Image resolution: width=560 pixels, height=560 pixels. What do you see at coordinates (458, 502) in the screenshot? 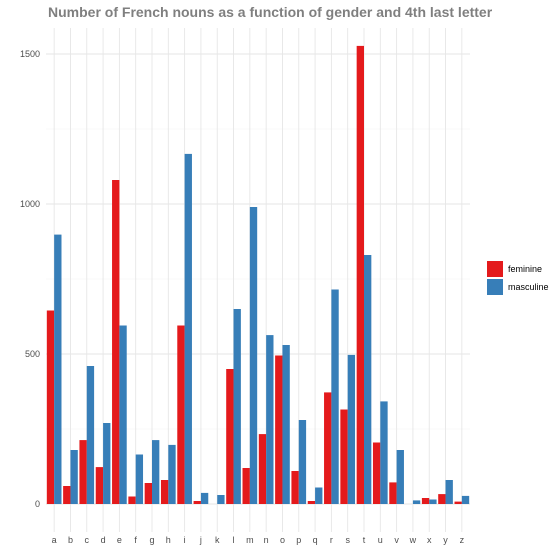
I see `bar-feminine-z` at bounding box center [458, 502].